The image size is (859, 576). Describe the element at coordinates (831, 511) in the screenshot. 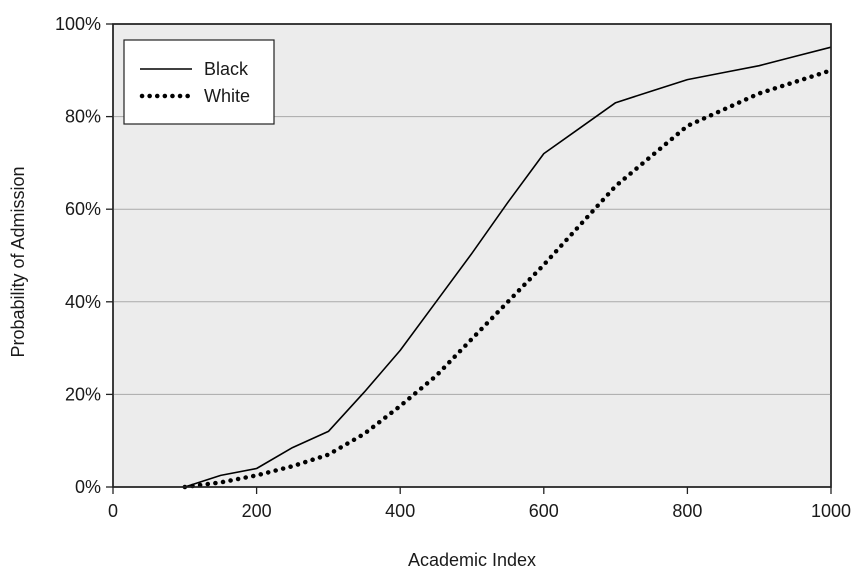

I see `x-tick-label: 1000` at that location.